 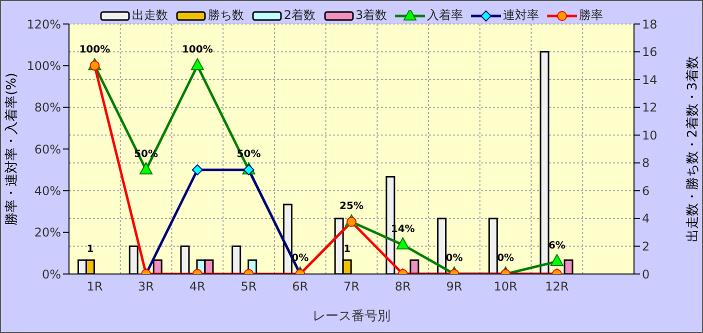 I want to click on legend-label: 2着数, so click(x=299, y=15).